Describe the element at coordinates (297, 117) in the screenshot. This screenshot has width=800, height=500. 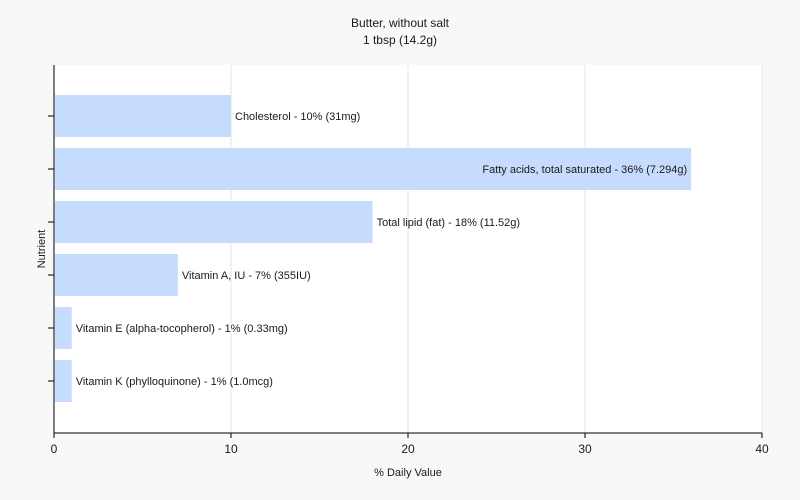
I see `bar-label-0: Cholesterol - 10% (31mg)` at that location.